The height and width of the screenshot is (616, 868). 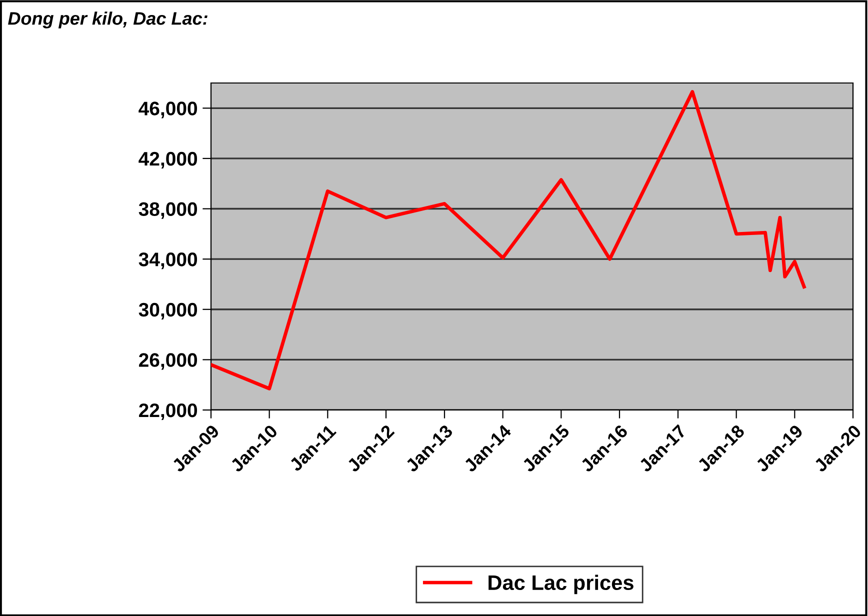 What do you see at coordinates (168, 411) in the screenshot?
I see `y-tick-label: 22,000` at bounding box center [168, 411].